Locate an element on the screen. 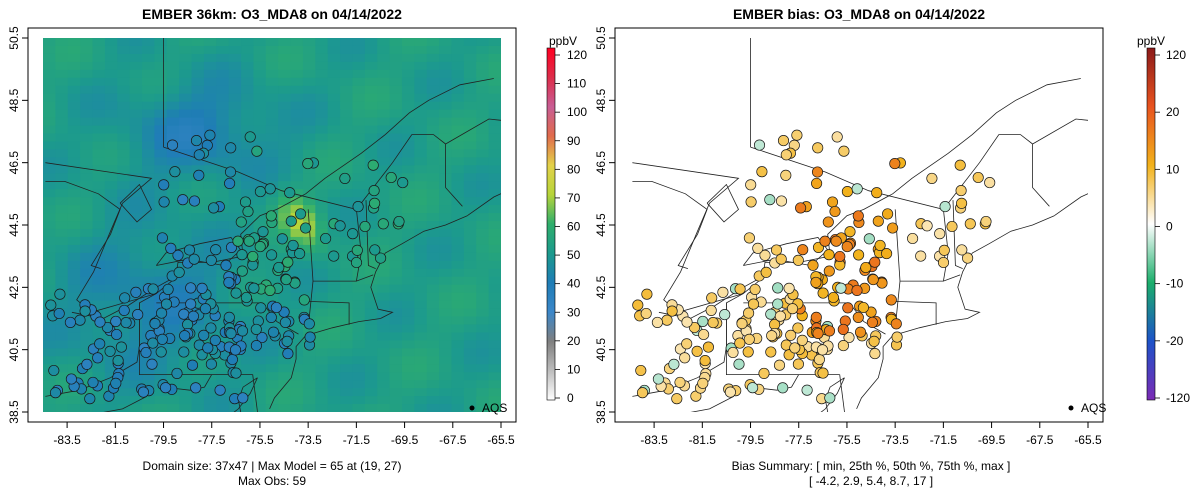  y-tick-label: 46.5 is located at coordinates (14, 163).